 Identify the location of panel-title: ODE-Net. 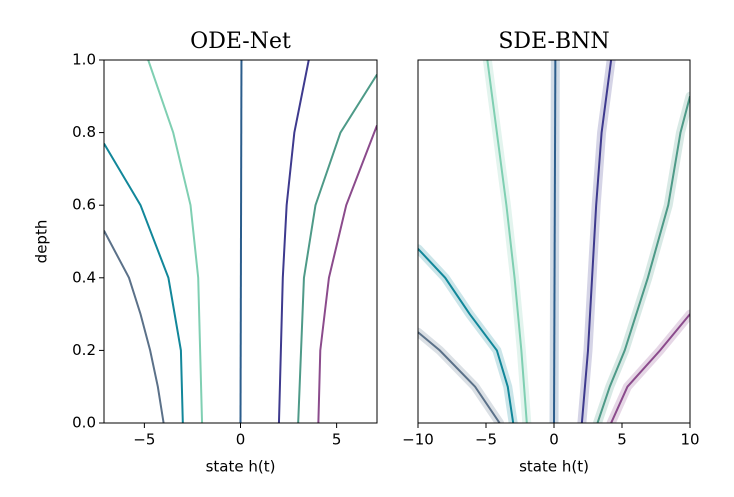
(240, 41).